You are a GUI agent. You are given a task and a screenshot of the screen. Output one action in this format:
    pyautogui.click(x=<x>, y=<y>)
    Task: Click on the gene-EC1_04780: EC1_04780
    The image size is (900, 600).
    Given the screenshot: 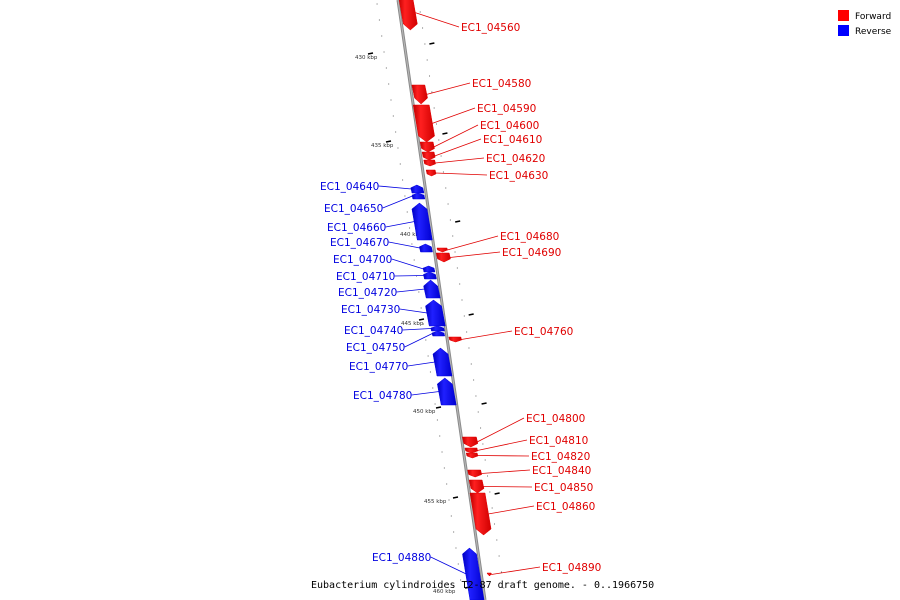 What is the action you would take?
    pyautogui.click(x=405, y=391)
    